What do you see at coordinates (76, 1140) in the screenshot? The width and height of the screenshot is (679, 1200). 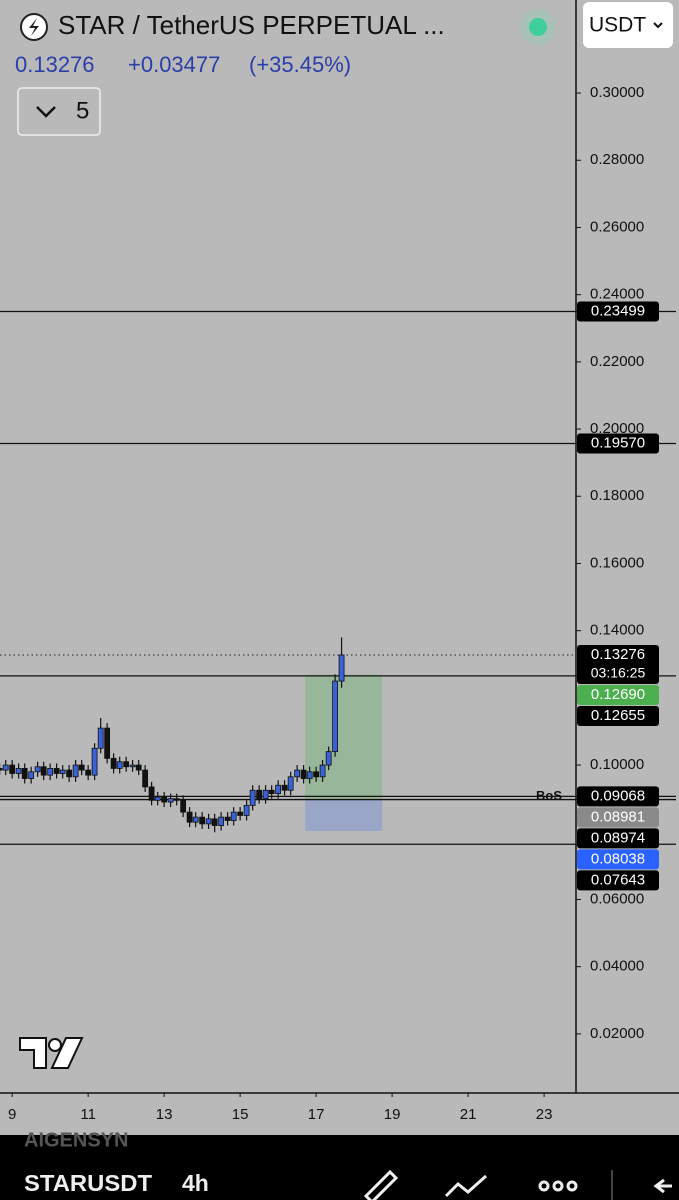 I see `watermark: AIGENSYN` at bounding box center [76, 1140].